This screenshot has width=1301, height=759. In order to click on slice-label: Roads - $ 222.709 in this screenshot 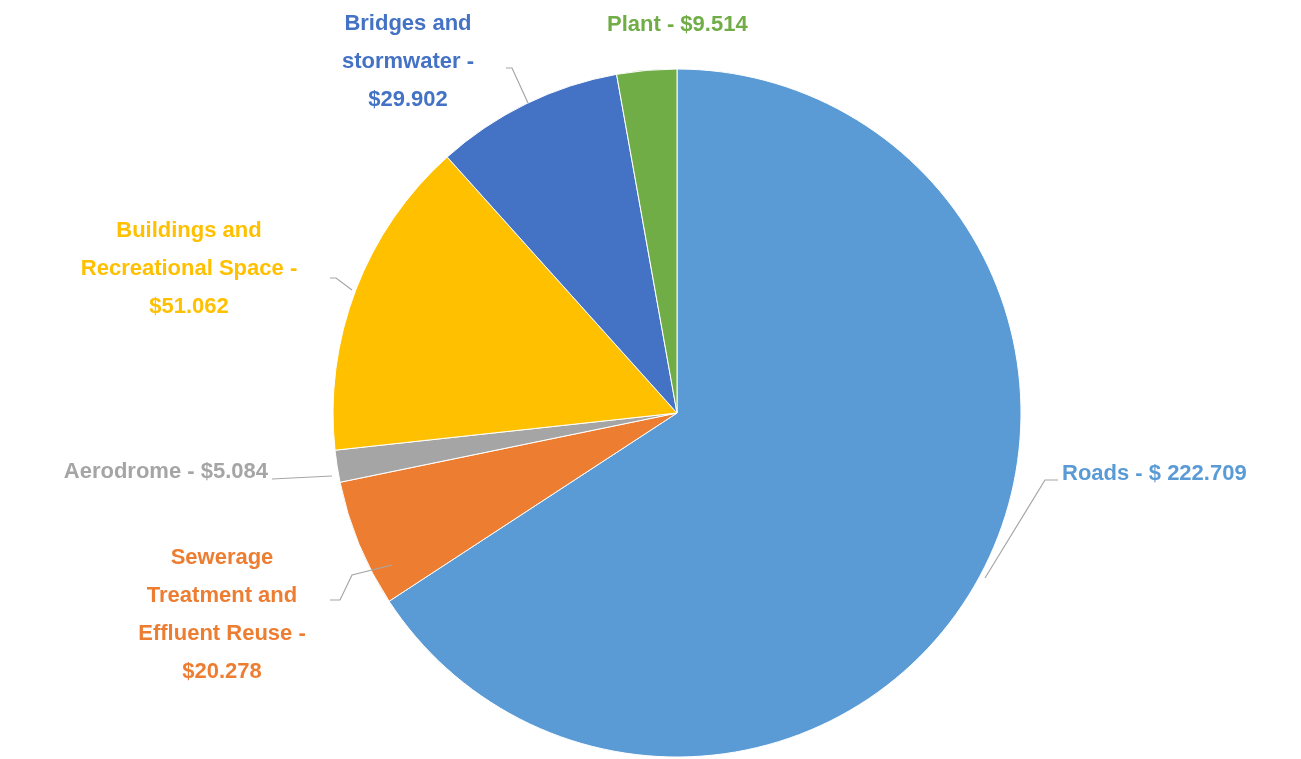, I will do `click(1154, 472)`.